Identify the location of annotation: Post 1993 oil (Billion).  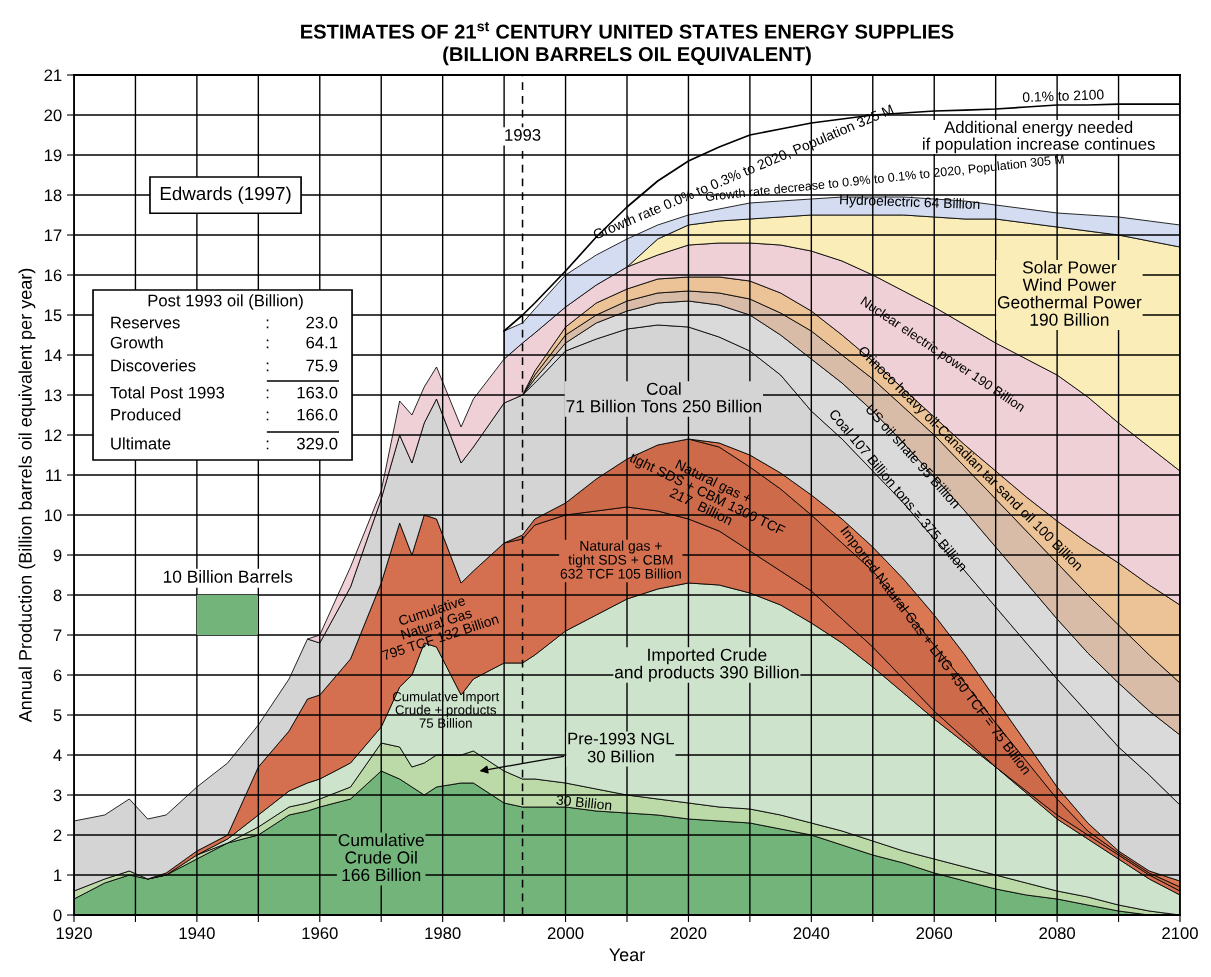
(225, 302).